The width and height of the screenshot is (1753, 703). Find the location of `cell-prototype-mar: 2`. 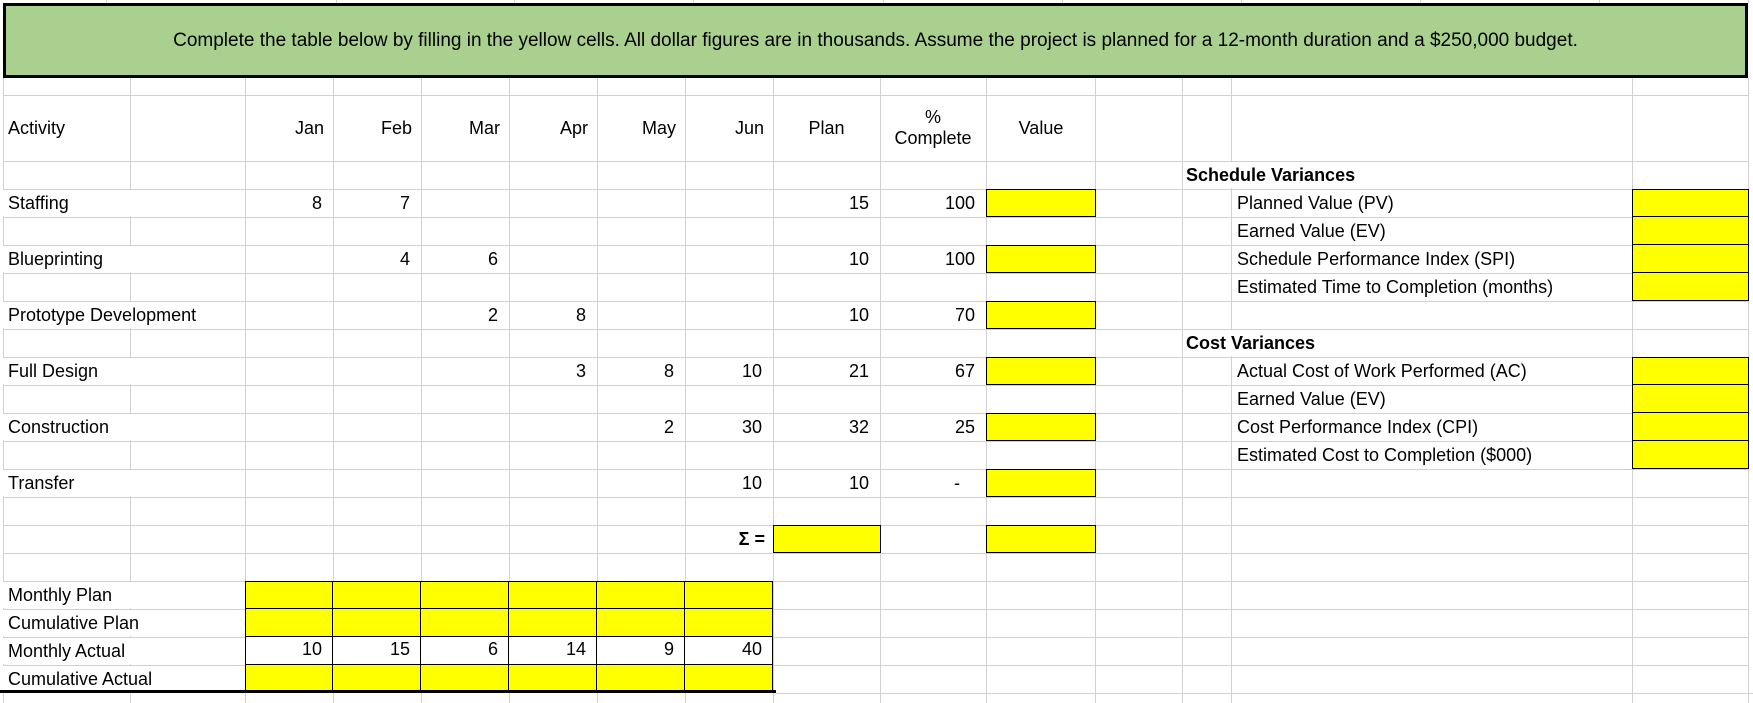

cell-prototype-mar: 2 is located at coordinates (492, 315).